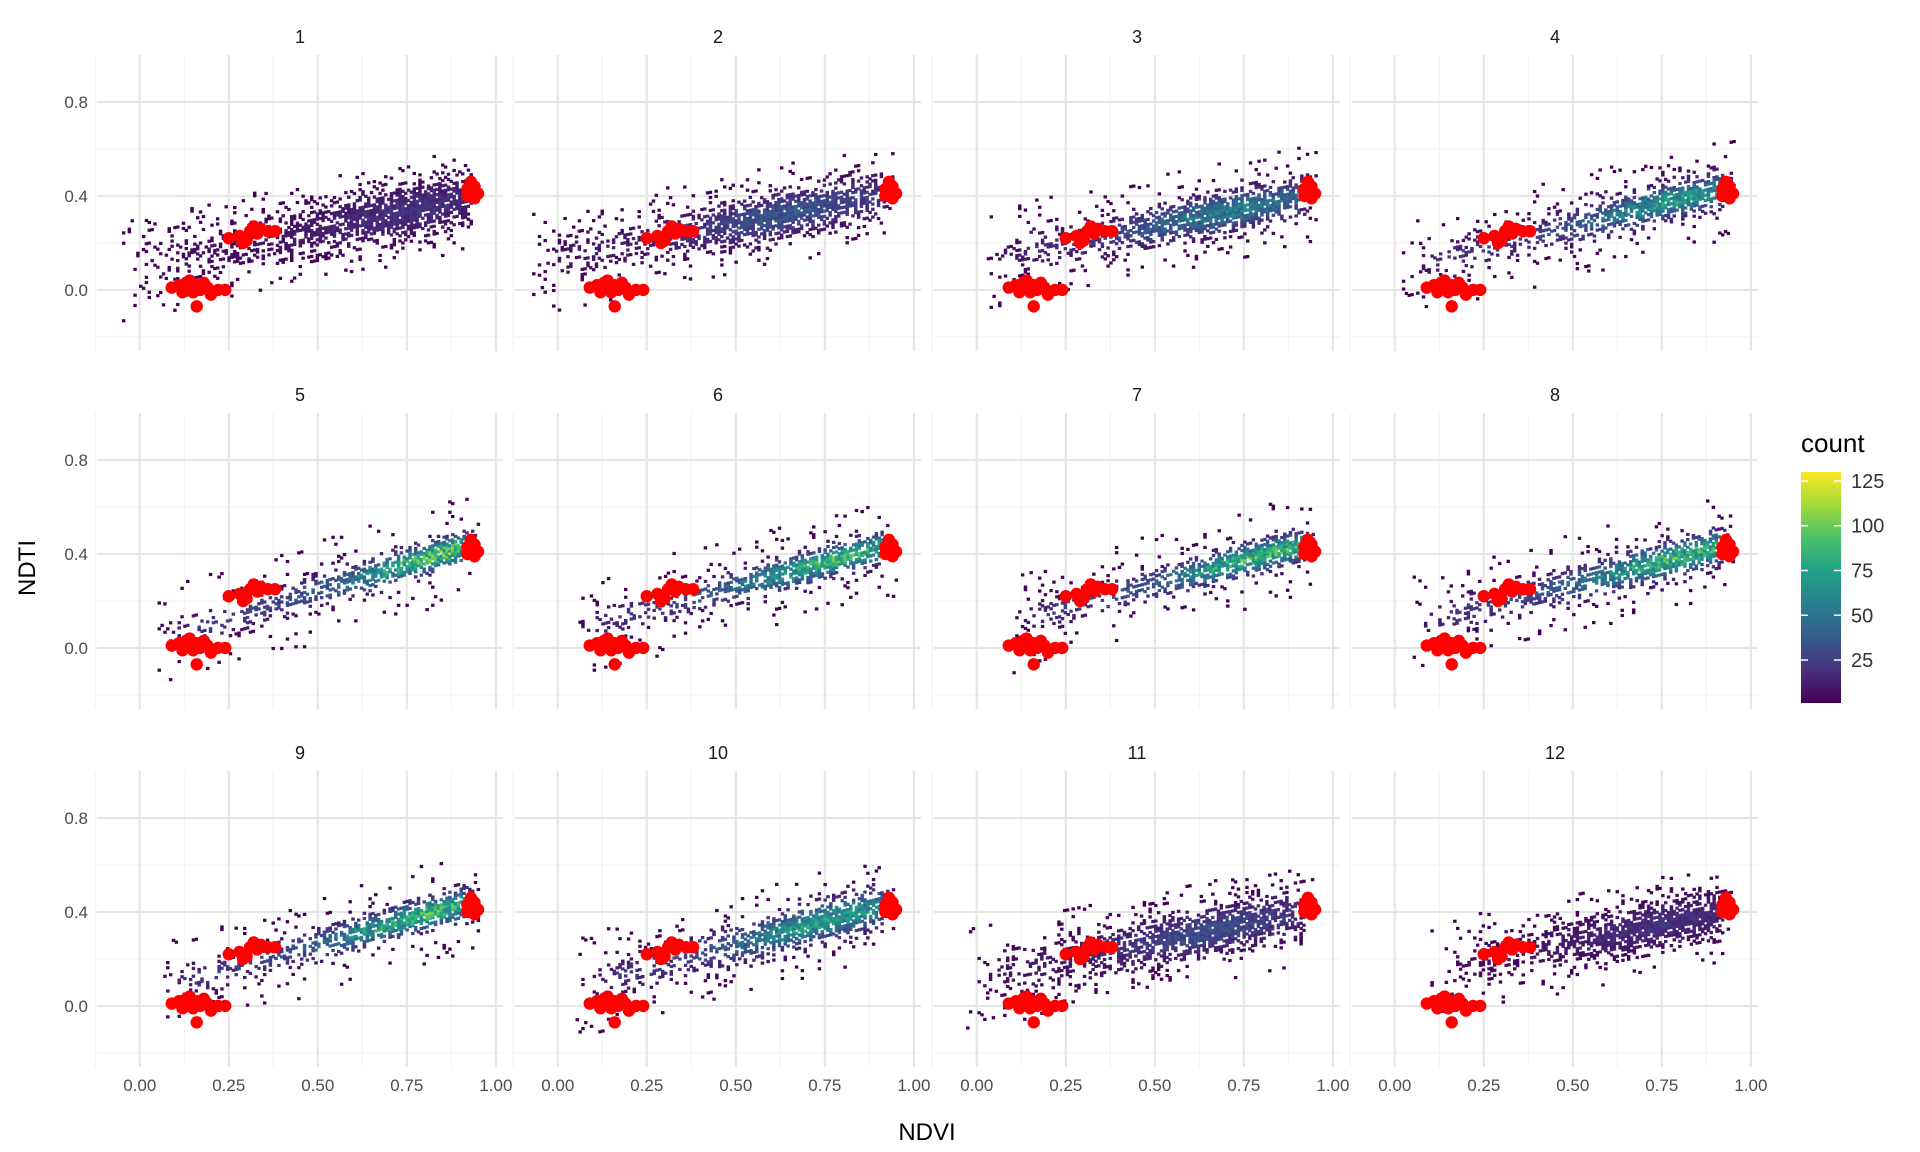  What do you see at coordinates (1553, 189) in the screenshot?
I see `facet-panel-4: 4` at bounding box center [1553, 189].